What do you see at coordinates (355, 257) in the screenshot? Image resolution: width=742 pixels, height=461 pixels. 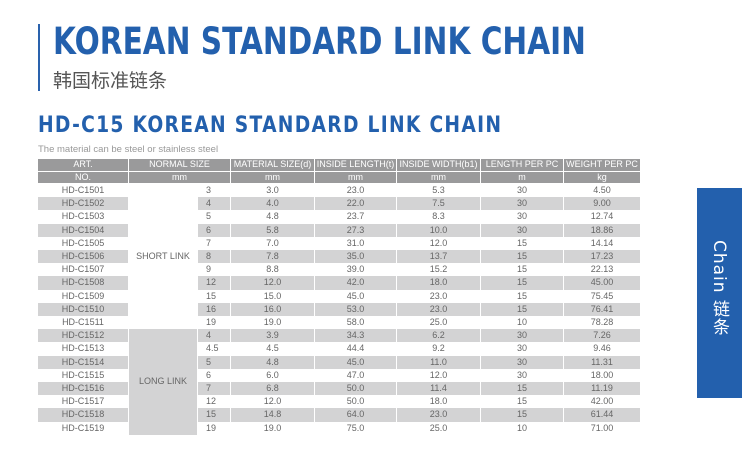 I see `inside-length: 35.0` at bounding box center [355, 257].